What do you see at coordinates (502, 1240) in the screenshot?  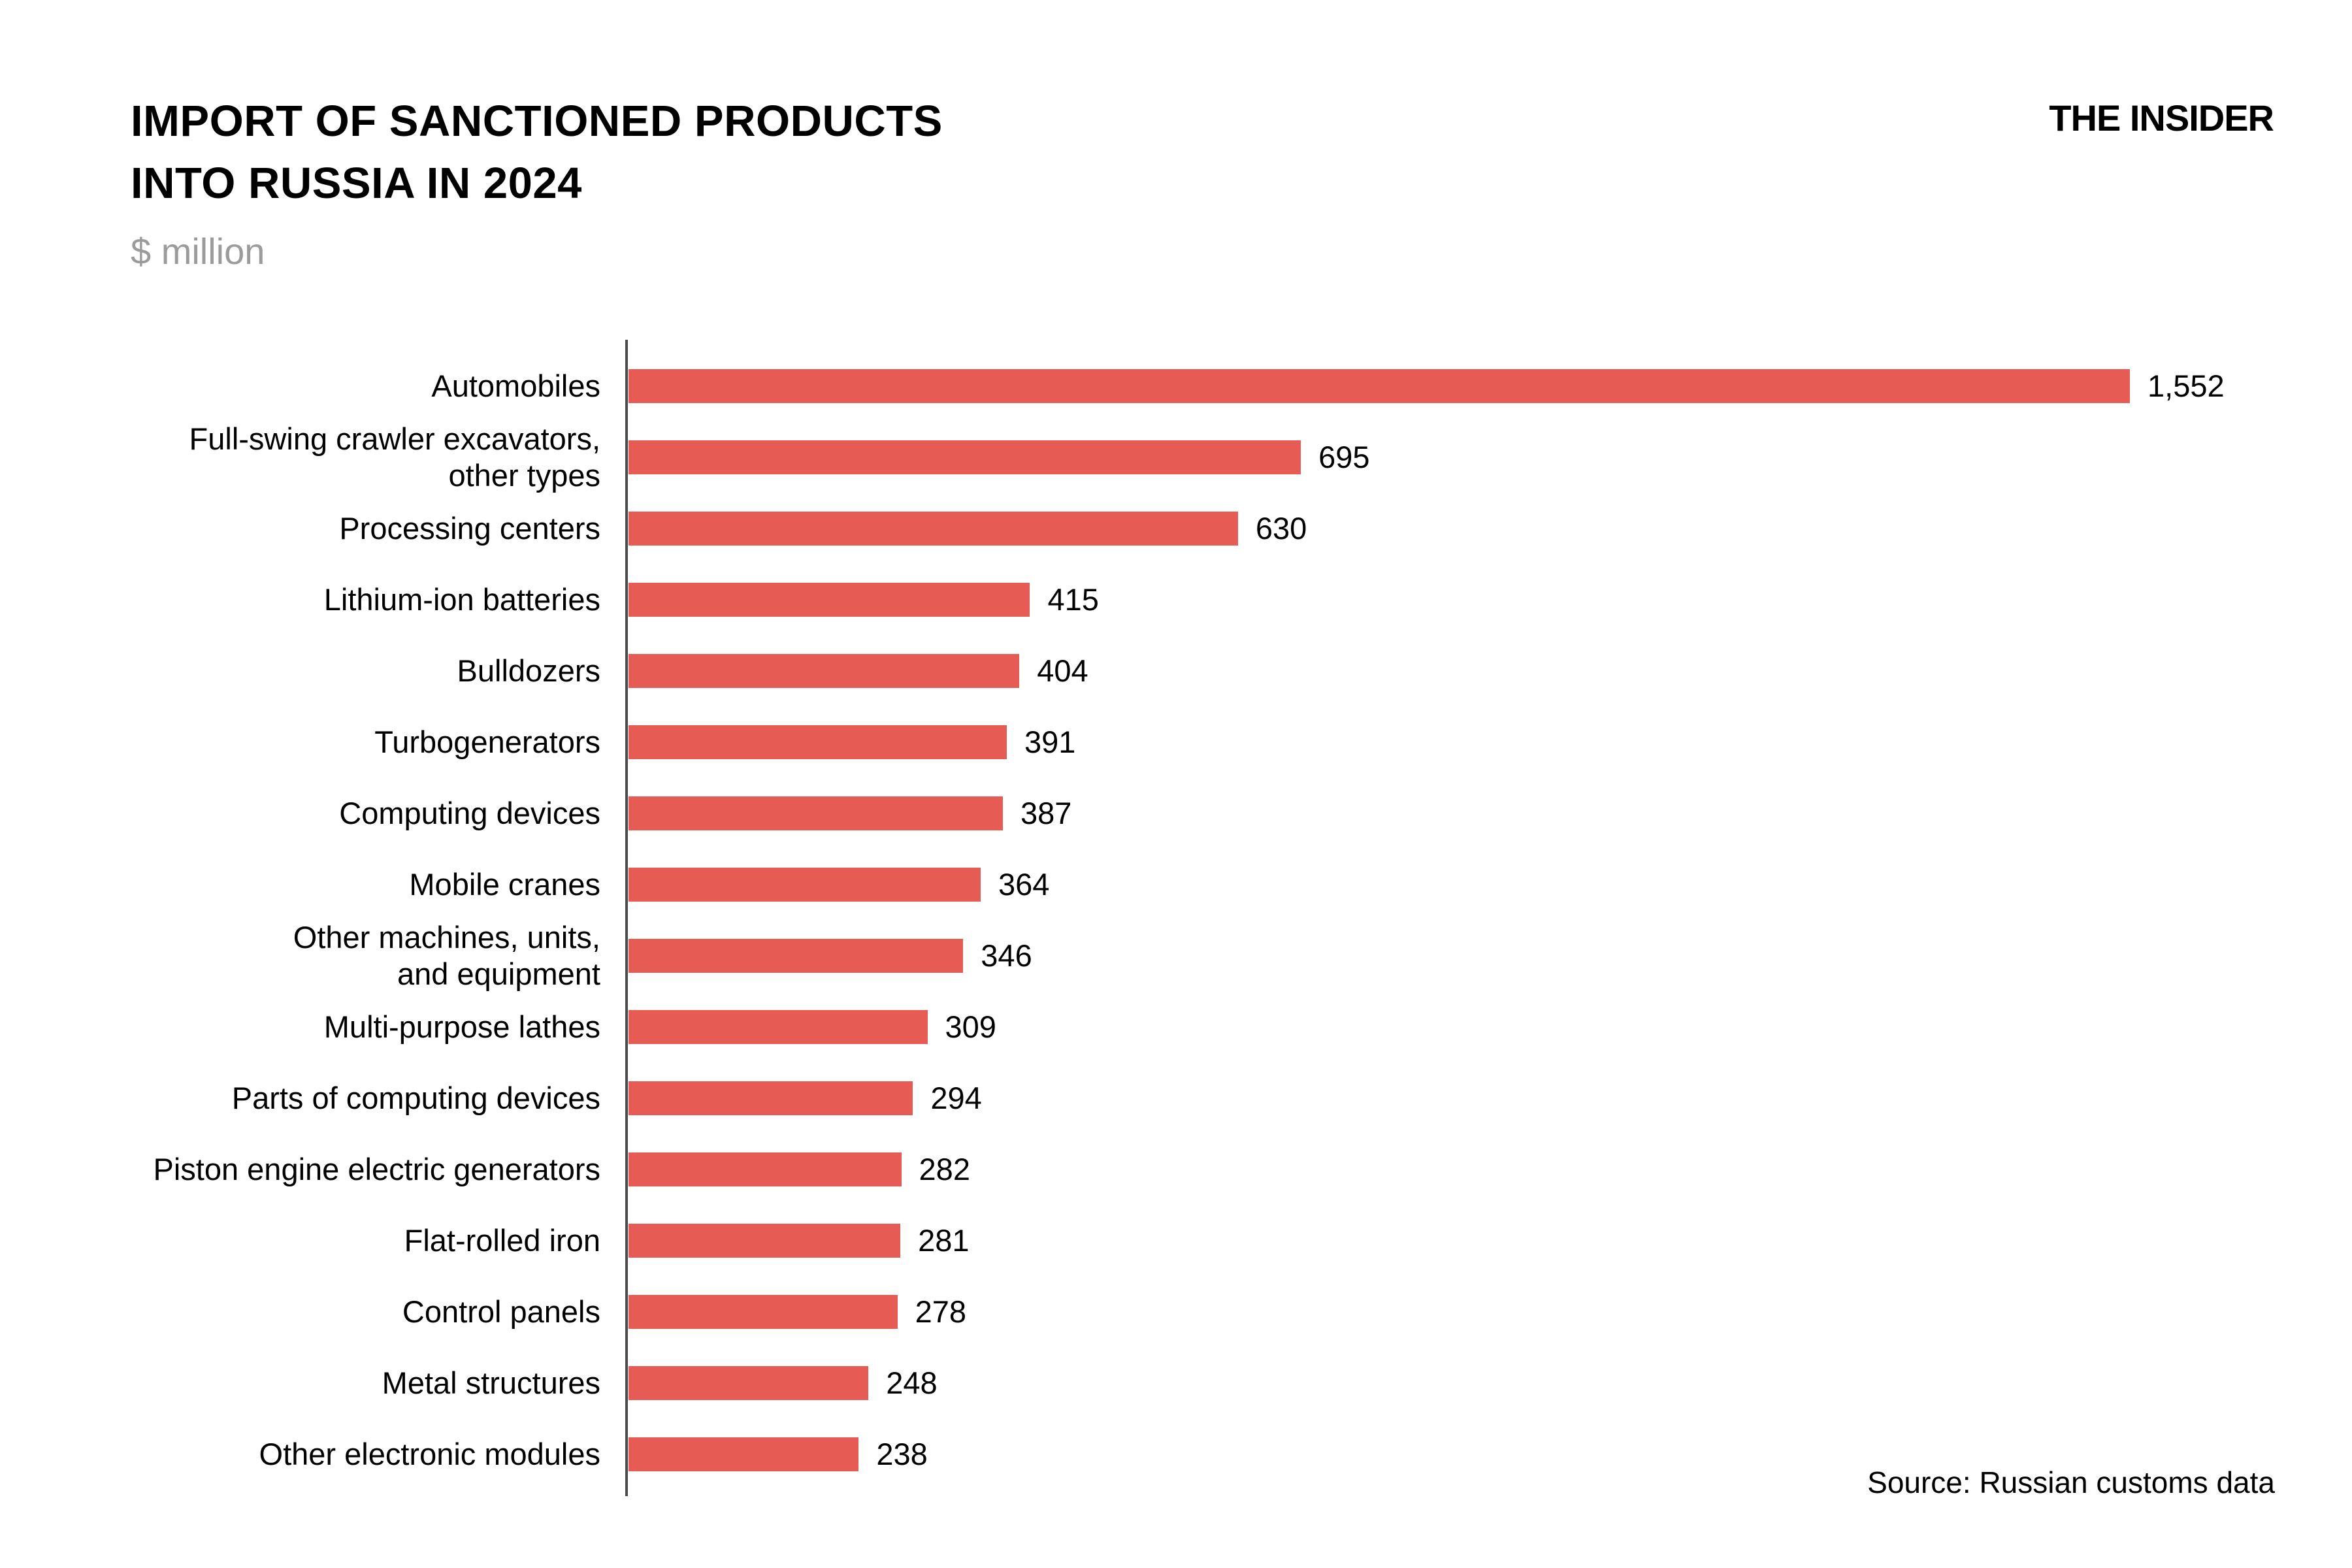 I see `category-label: Flat-rolled iron` at bounding box center [502, 1240].